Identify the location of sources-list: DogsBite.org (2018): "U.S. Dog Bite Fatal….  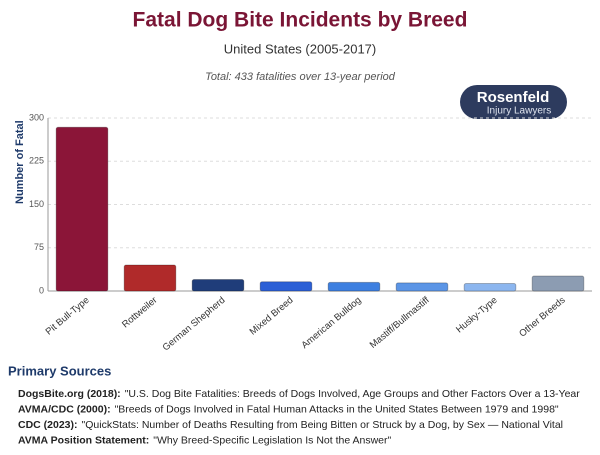
(299, 417).